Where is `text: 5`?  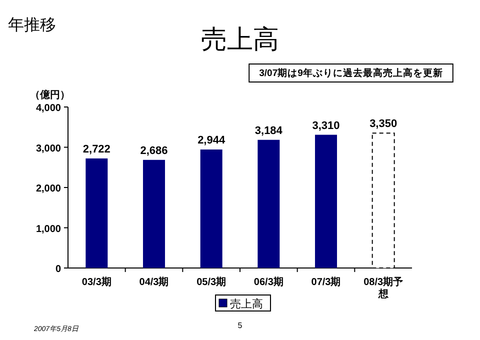
text: 5 is located at coordinates (240, 325).